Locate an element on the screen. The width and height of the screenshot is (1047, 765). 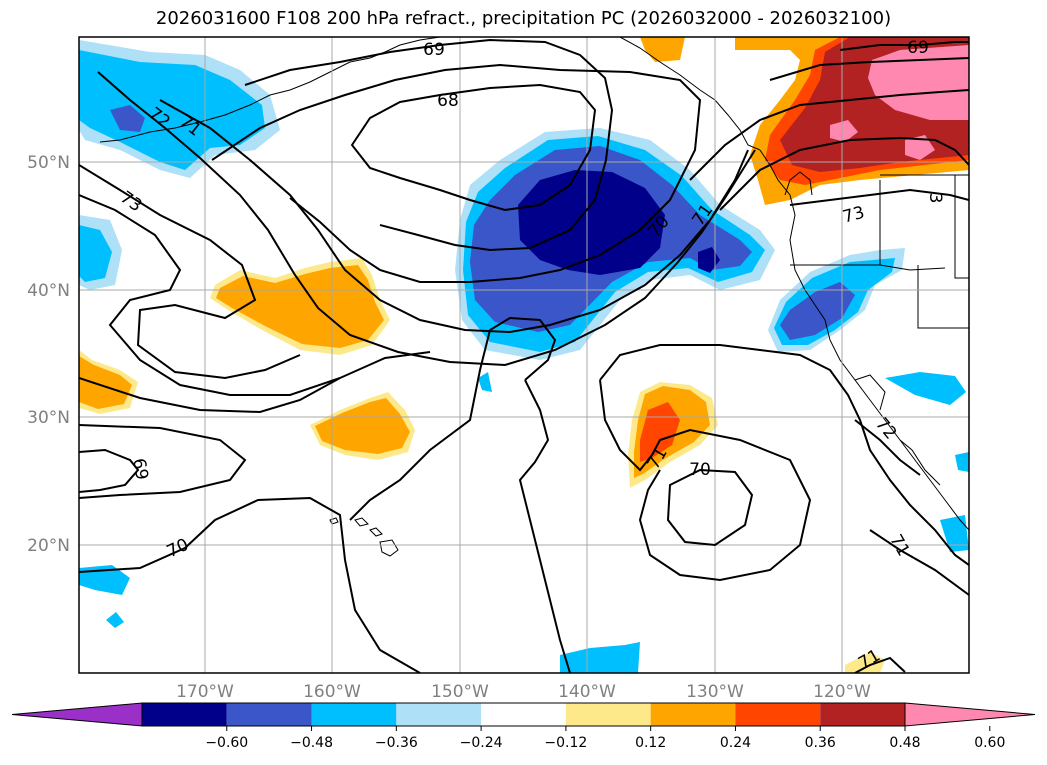
contour-label-3-e: 3 is located at coordinates (935, 198).